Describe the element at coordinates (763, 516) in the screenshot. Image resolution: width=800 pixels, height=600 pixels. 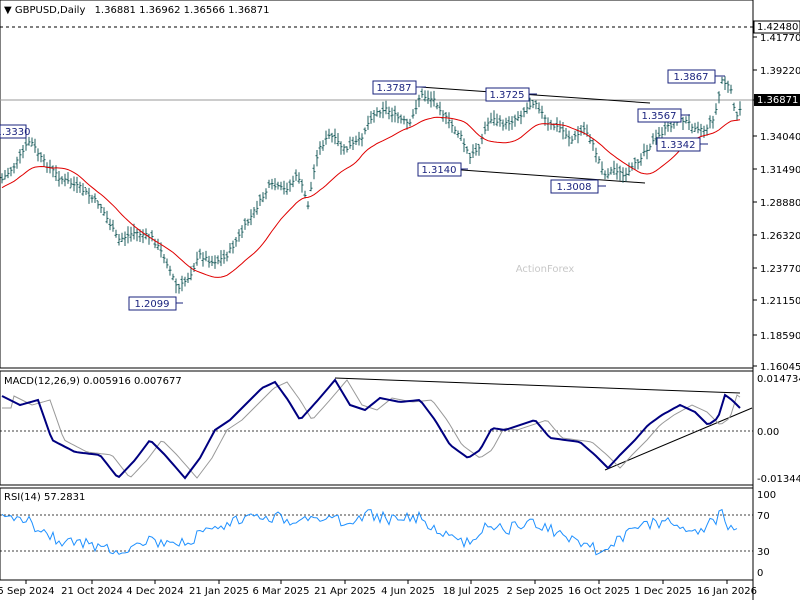
I see `rsi-tick-label: 70` at that location.